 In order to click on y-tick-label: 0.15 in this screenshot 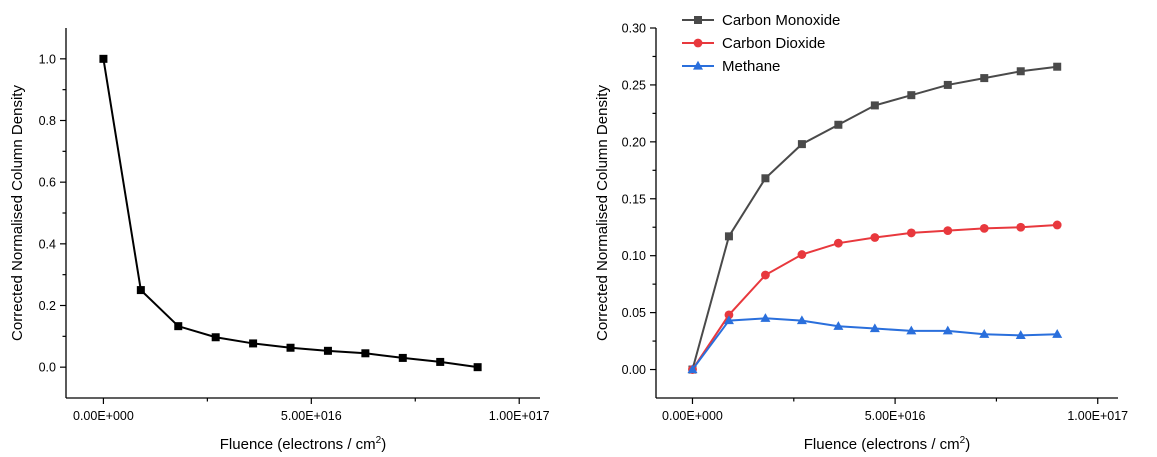, I will do `click(634, 199)`.